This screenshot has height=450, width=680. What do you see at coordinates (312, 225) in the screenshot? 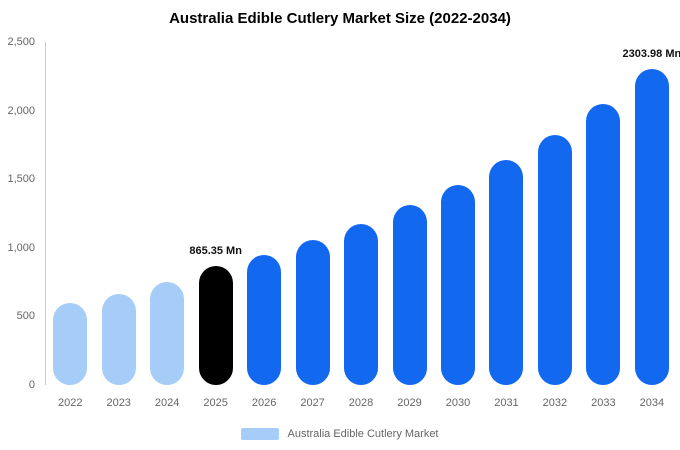
I see `bar-column: 2027` at bounding box center [312, 225].